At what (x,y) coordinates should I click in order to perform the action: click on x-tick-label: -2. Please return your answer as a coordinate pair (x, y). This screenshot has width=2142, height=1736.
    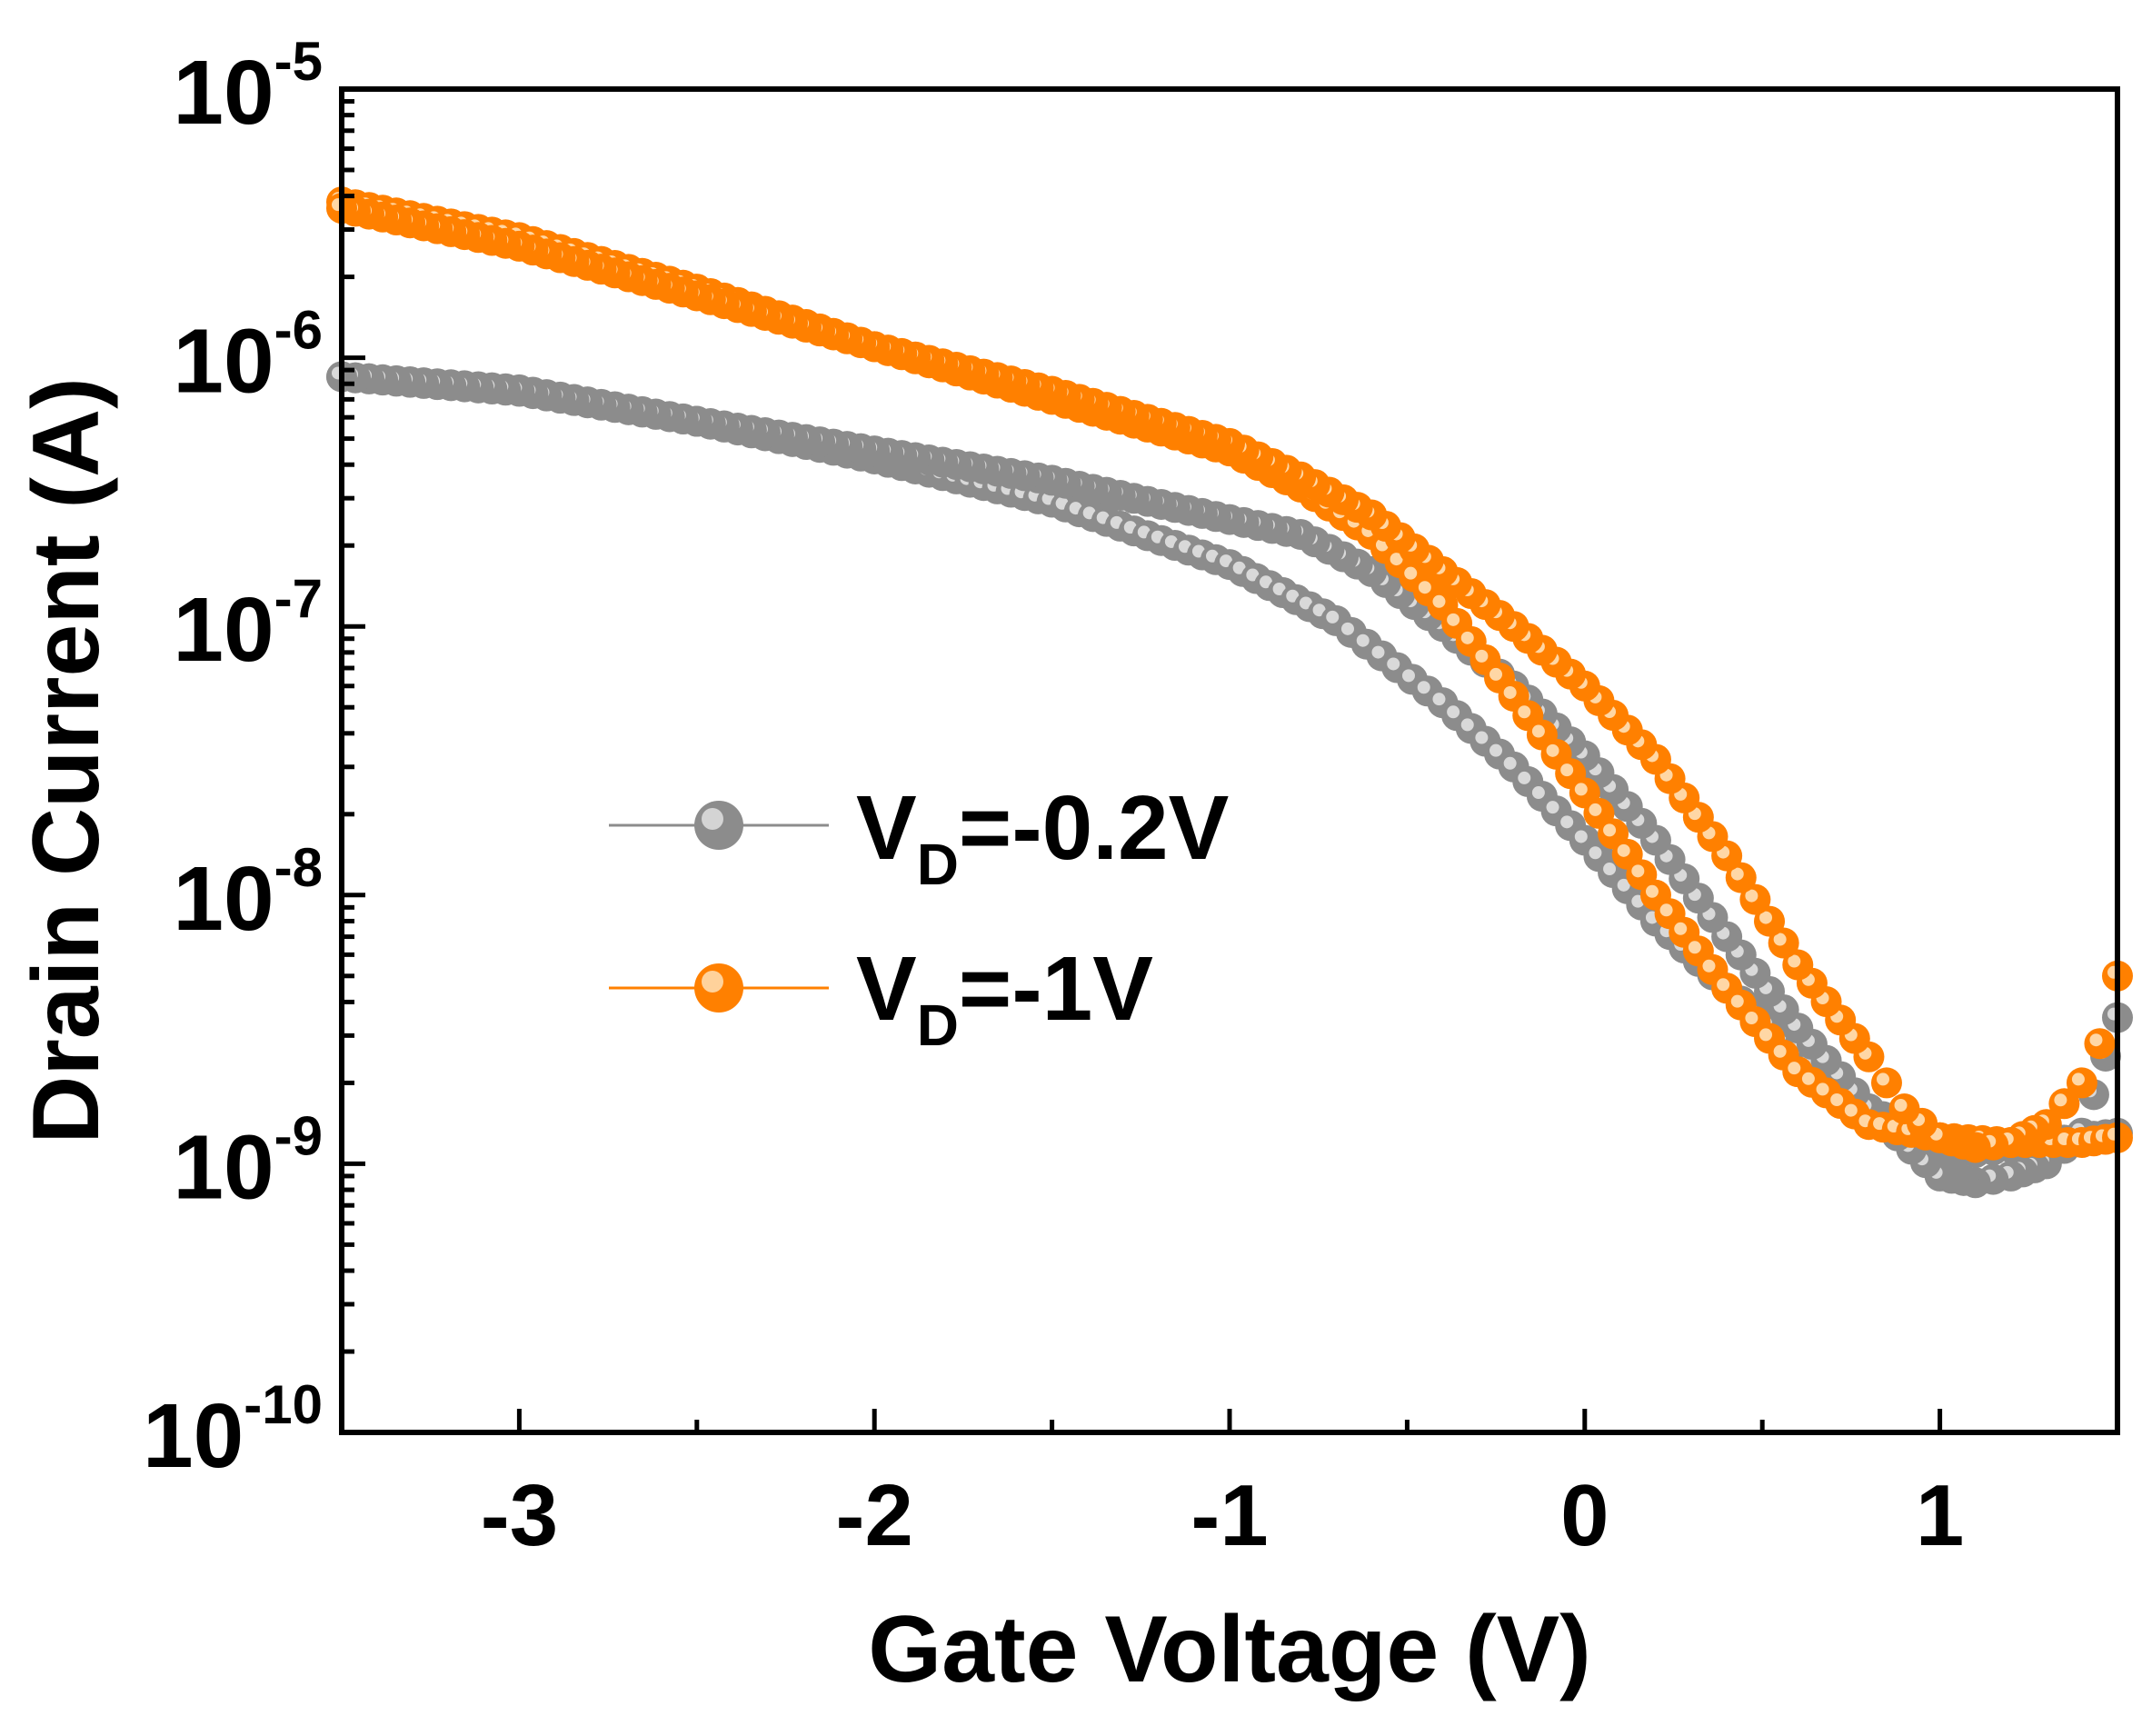
    Looking at the image, I should click on (874, 1515).